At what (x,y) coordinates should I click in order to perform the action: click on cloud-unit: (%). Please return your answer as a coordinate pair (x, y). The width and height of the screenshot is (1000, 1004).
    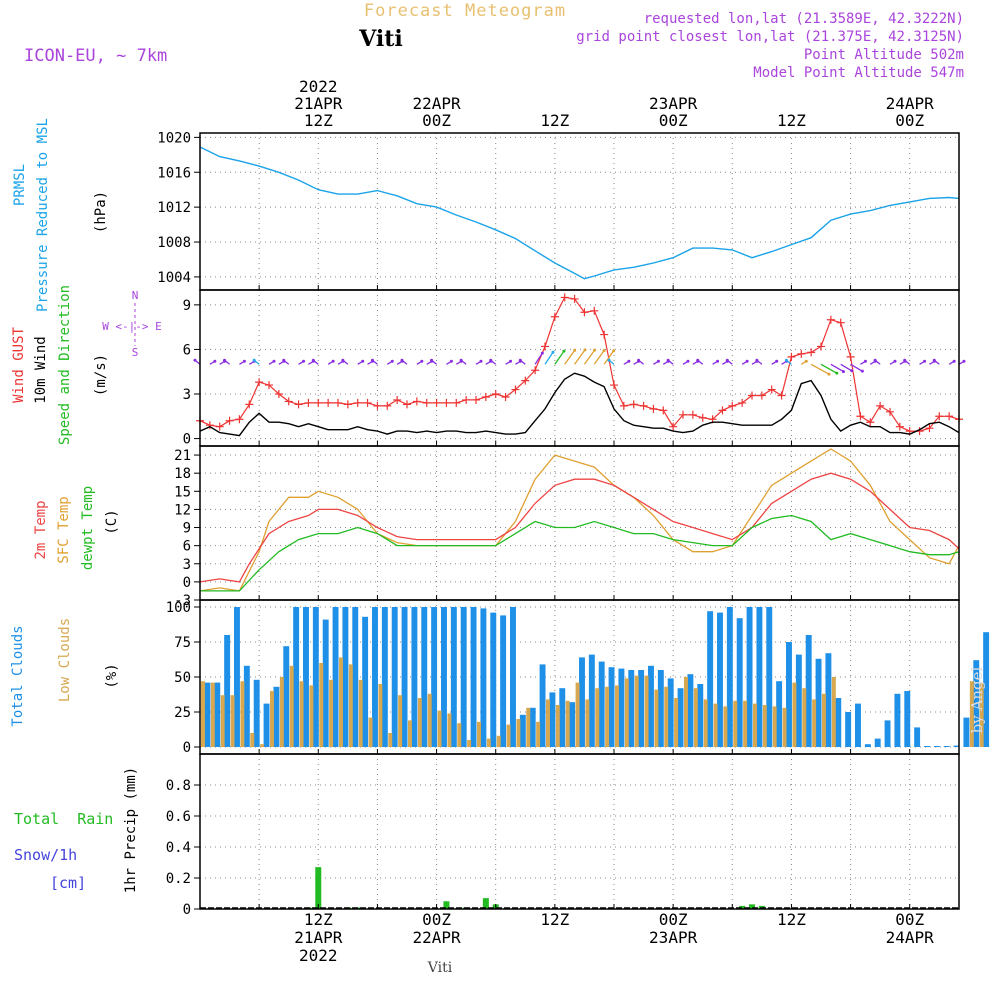
    Looking at the image, I should click on (112, 675).